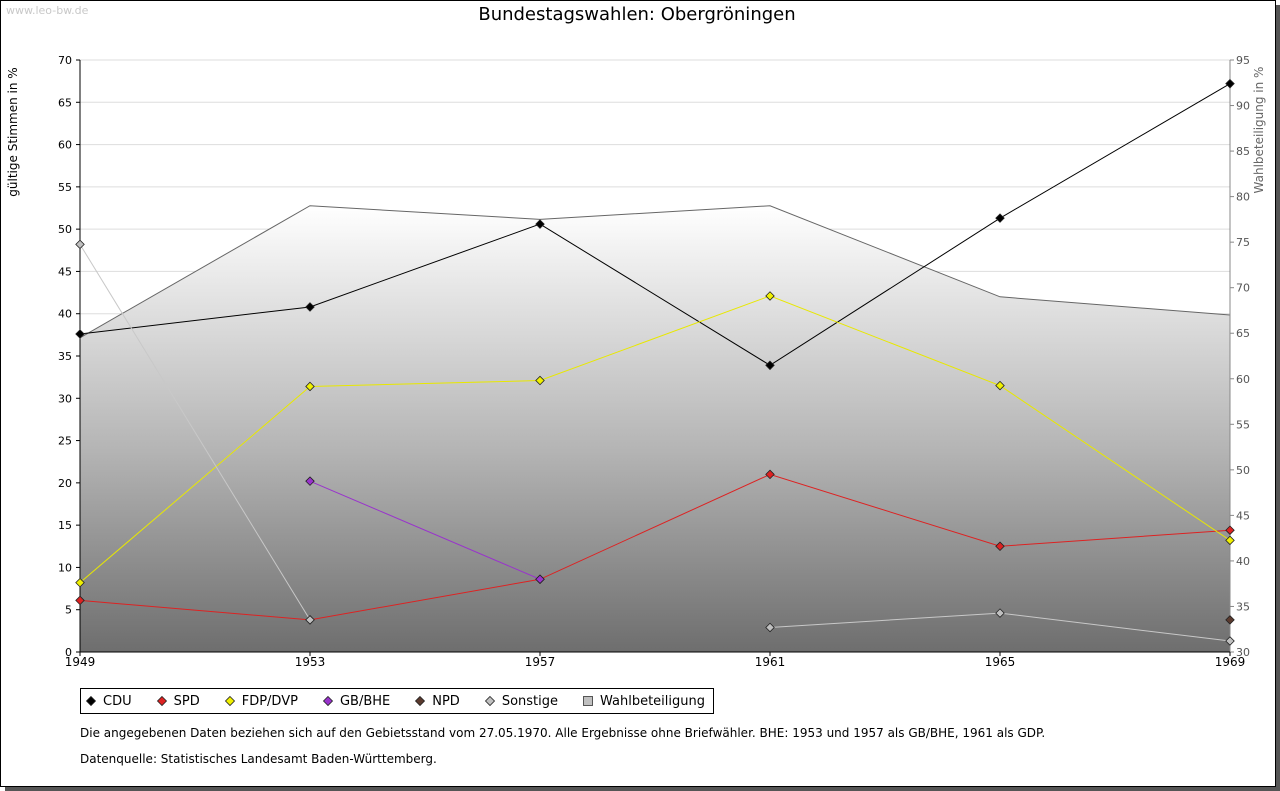 The width and height of the screenshot is (1280, 791). Describe the element at coordinates (161, 701) in the screenshot. I see `legend-marker-spd` at that location.